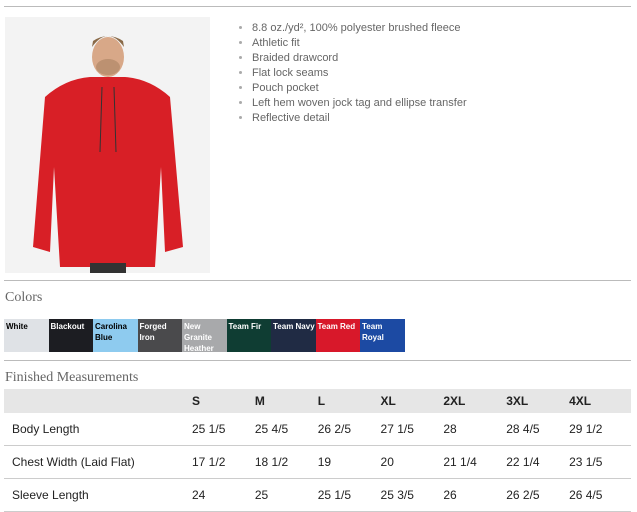 The width and height of the screenshot is (637, 512). I want to click on column-header: M, so click(285, 401).